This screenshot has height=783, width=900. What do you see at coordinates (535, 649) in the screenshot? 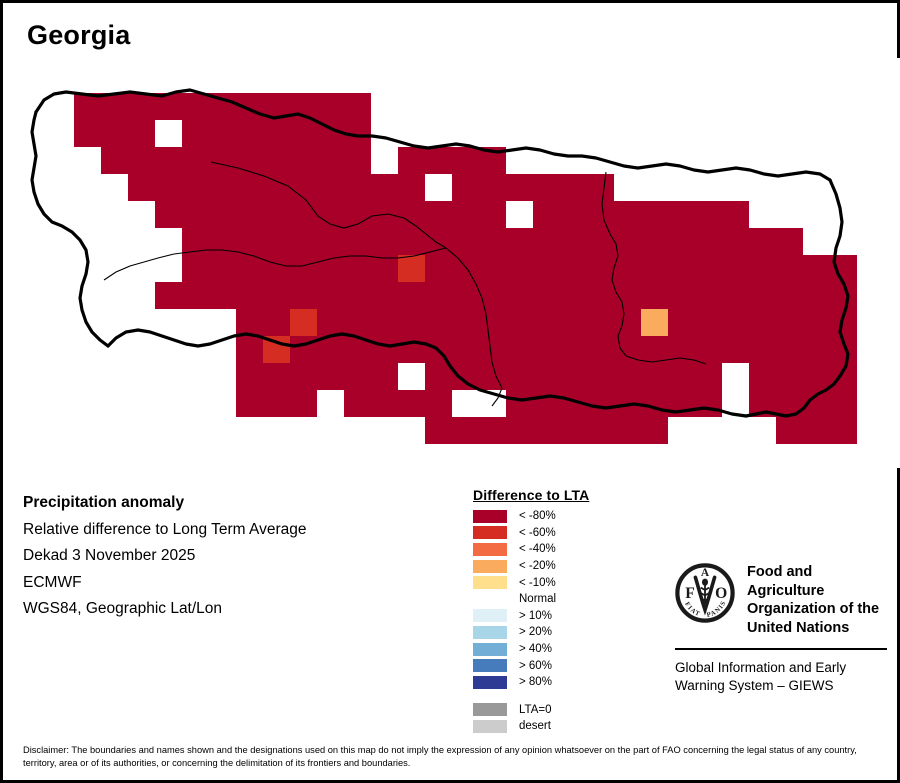
I see `legend-class-label: > 40%` at bounding box center [535, 649].